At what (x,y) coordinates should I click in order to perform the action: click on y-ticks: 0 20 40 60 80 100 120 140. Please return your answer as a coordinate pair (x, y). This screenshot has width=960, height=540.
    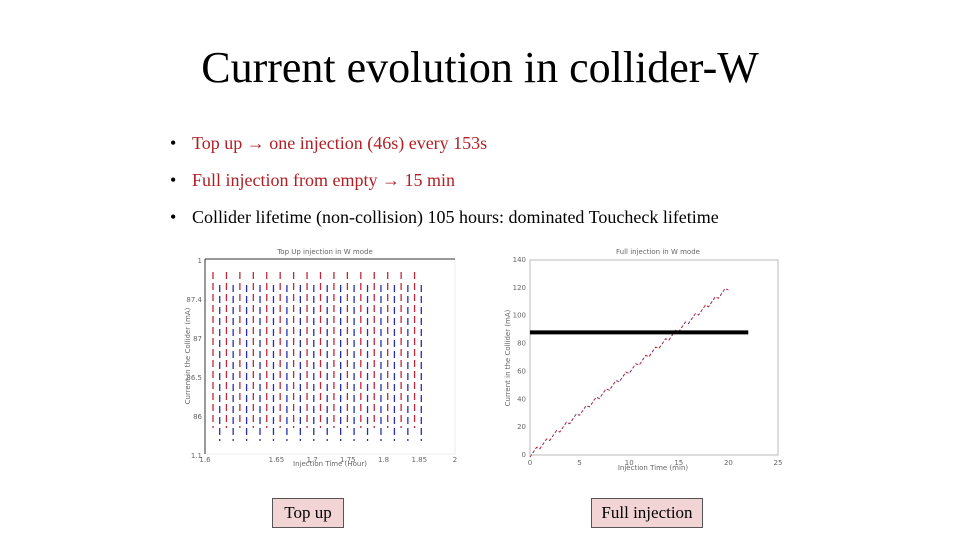
    Looking at the image, I should click on (519, 357).